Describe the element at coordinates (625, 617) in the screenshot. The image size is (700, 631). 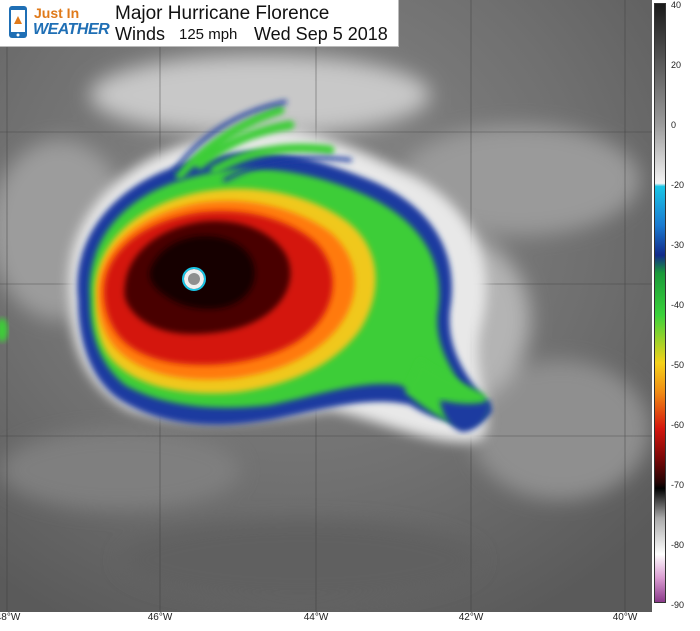
I see `lon-label-40w: 40°W` at that location.